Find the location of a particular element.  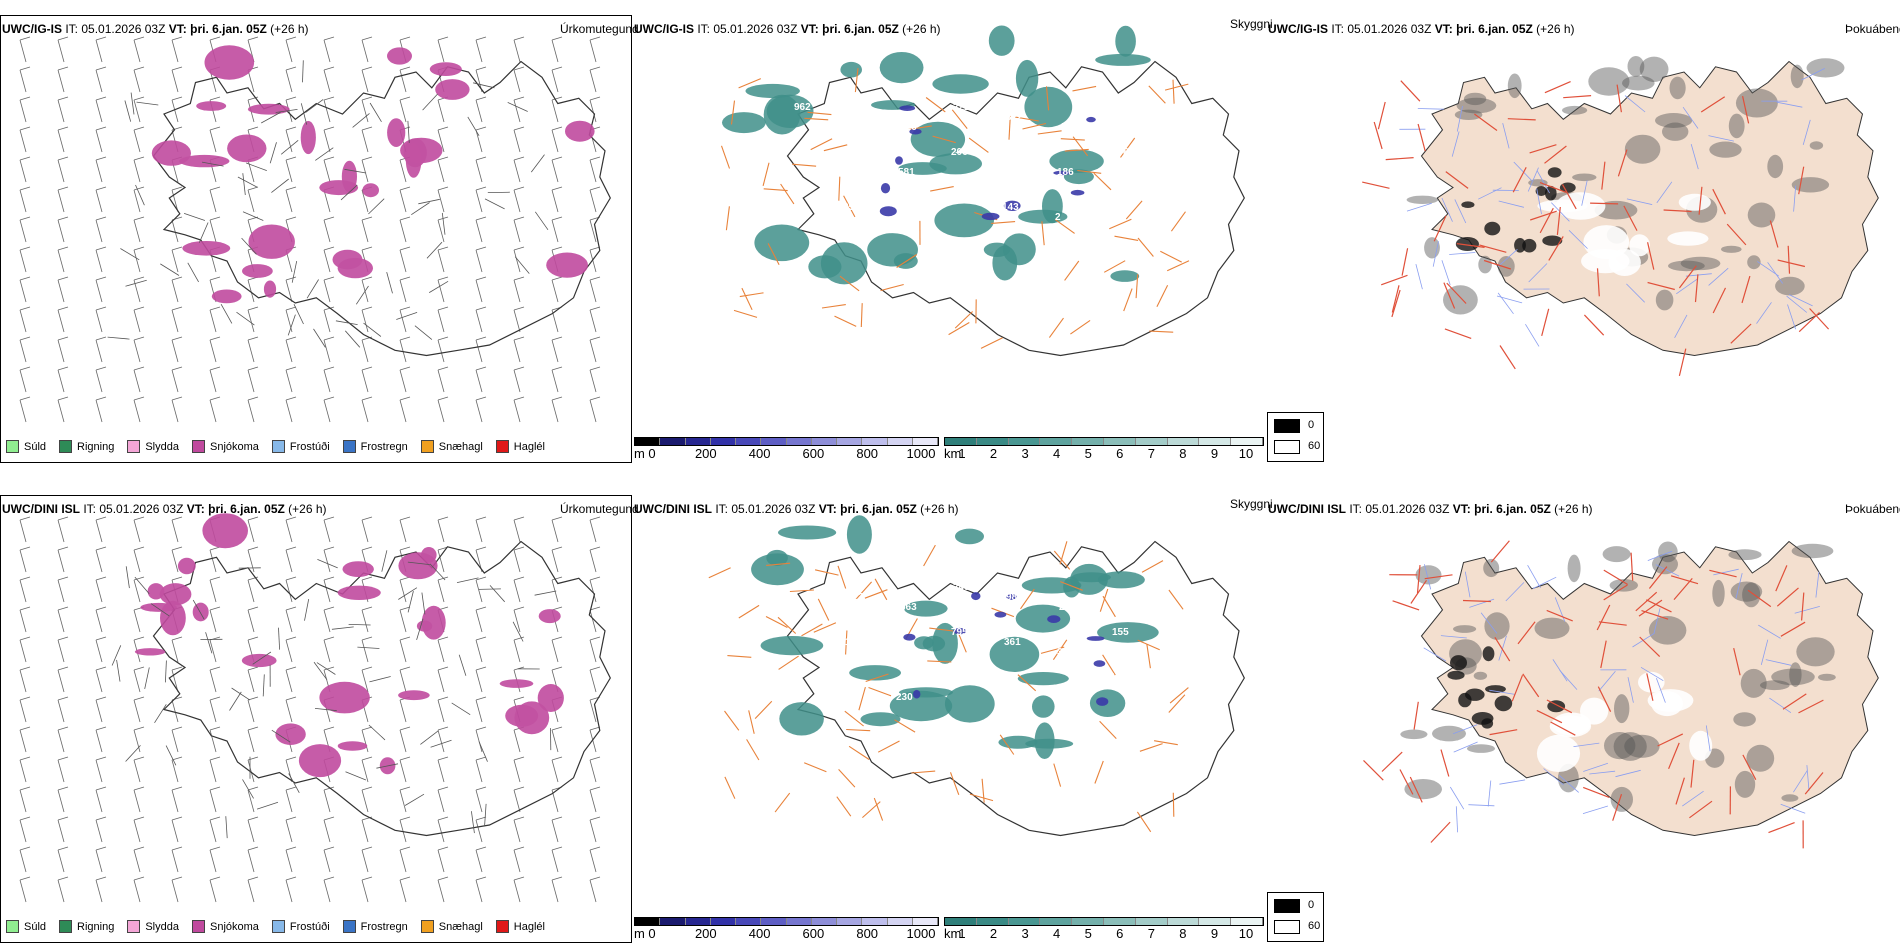

colorbar-cell is located at coordinates (1151, 441).